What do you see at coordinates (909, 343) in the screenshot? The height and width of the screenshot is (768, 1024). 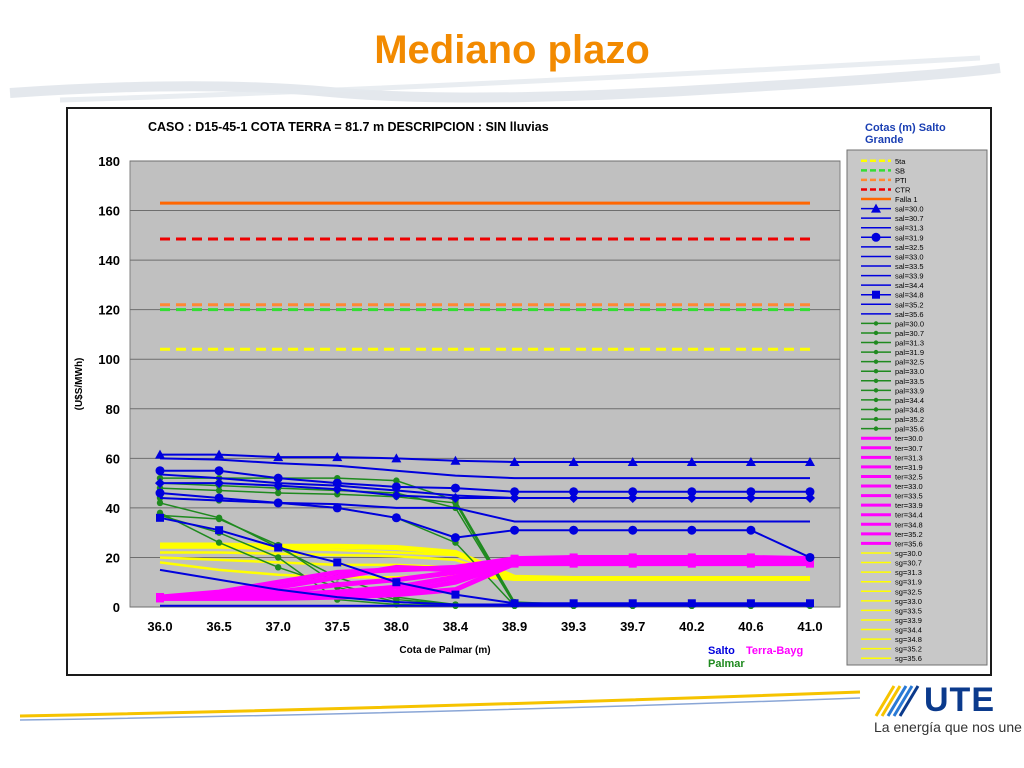 I see `legend-item-label: pal=31.3` at bounding box center [909, 343].